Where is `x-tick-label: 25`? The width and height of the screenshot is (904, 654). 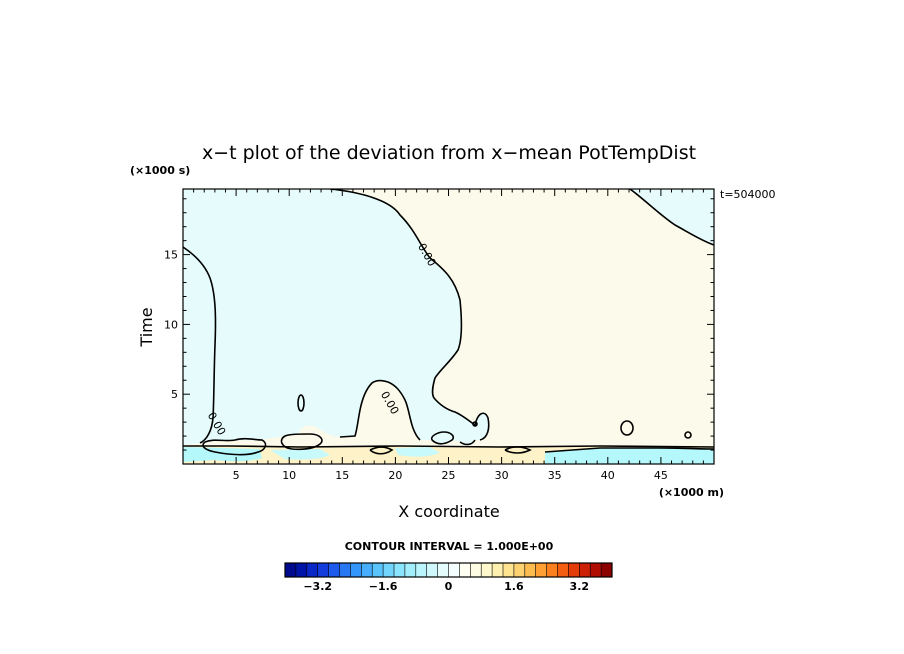 x-tick-label: 25 is located at coordinates (449, 475).